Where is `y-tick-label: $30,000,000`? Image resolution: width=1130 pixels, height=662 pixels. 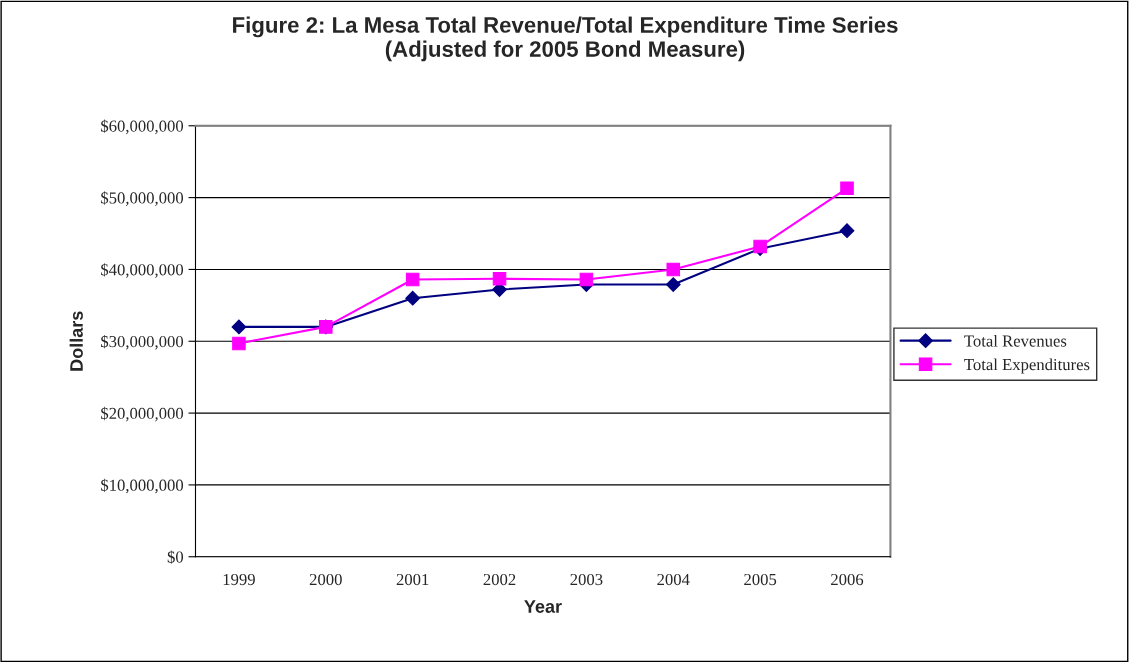 y-tick-label: $30,000,000 is located at coordinates (142, 342).